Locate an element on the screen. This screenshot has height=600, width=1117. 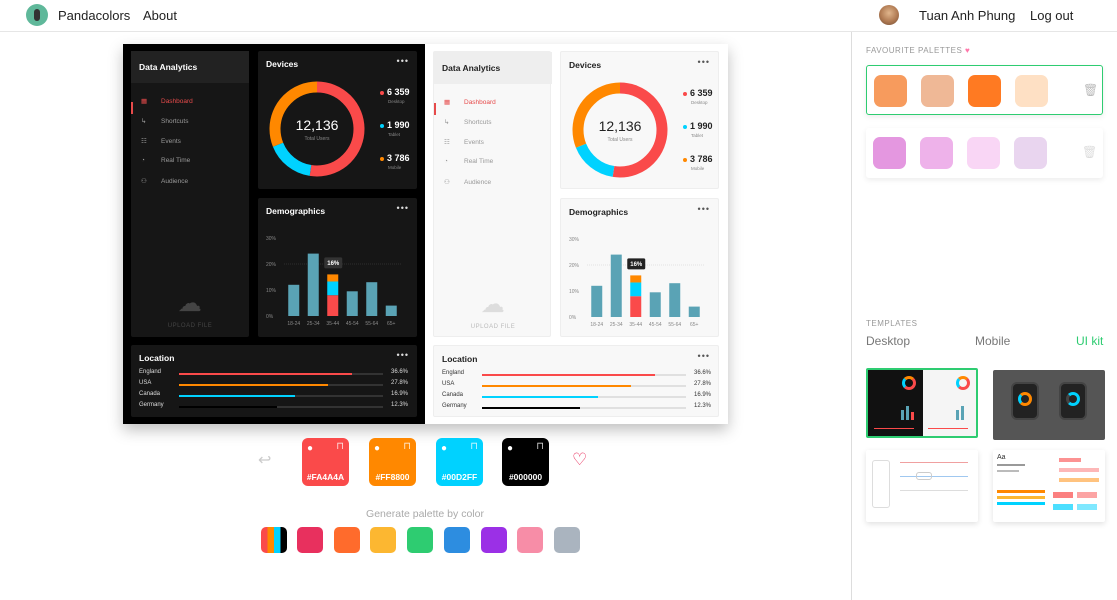
template-ui-kit: Aa is located at coordinates (1049, 486).